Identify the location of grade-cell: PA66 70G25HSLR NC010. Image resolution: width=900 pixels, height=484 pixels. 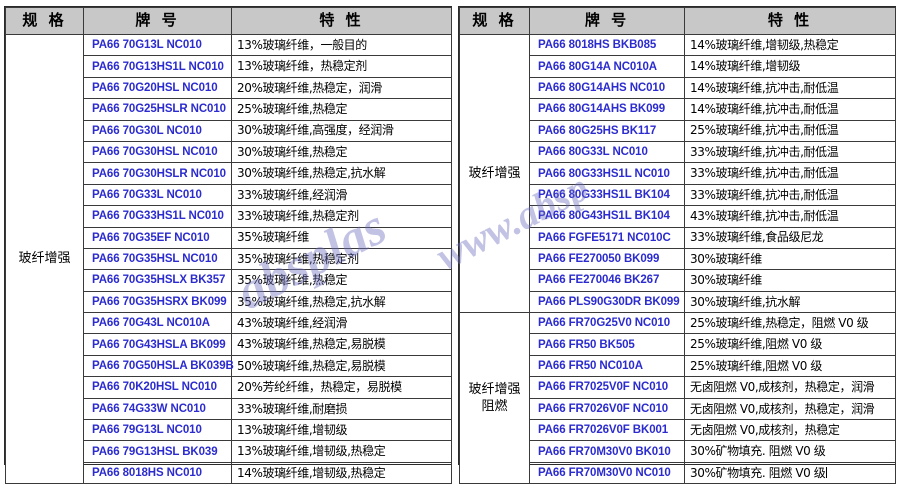
(157, 109).